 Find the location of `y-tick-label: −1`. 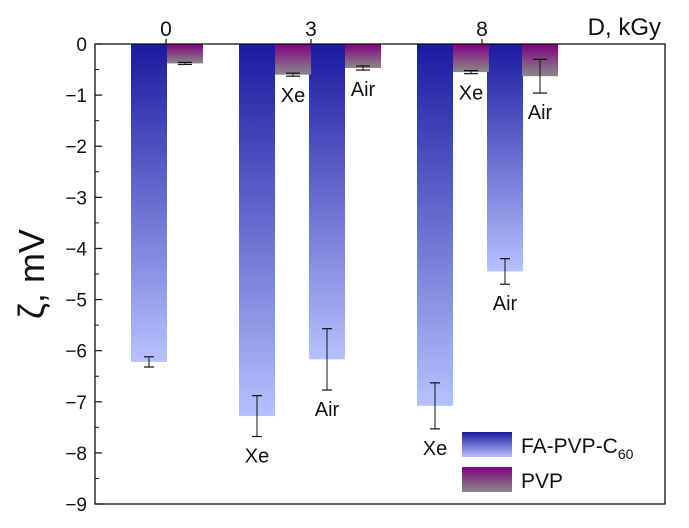

y-tick-label: −1 is located at coordinates (76, 96).